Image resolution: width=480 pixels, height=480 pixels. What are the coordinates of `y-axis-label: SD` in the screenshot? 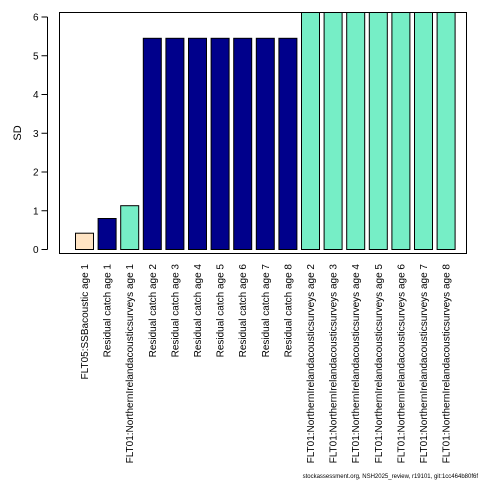 It's located at (18, 132).